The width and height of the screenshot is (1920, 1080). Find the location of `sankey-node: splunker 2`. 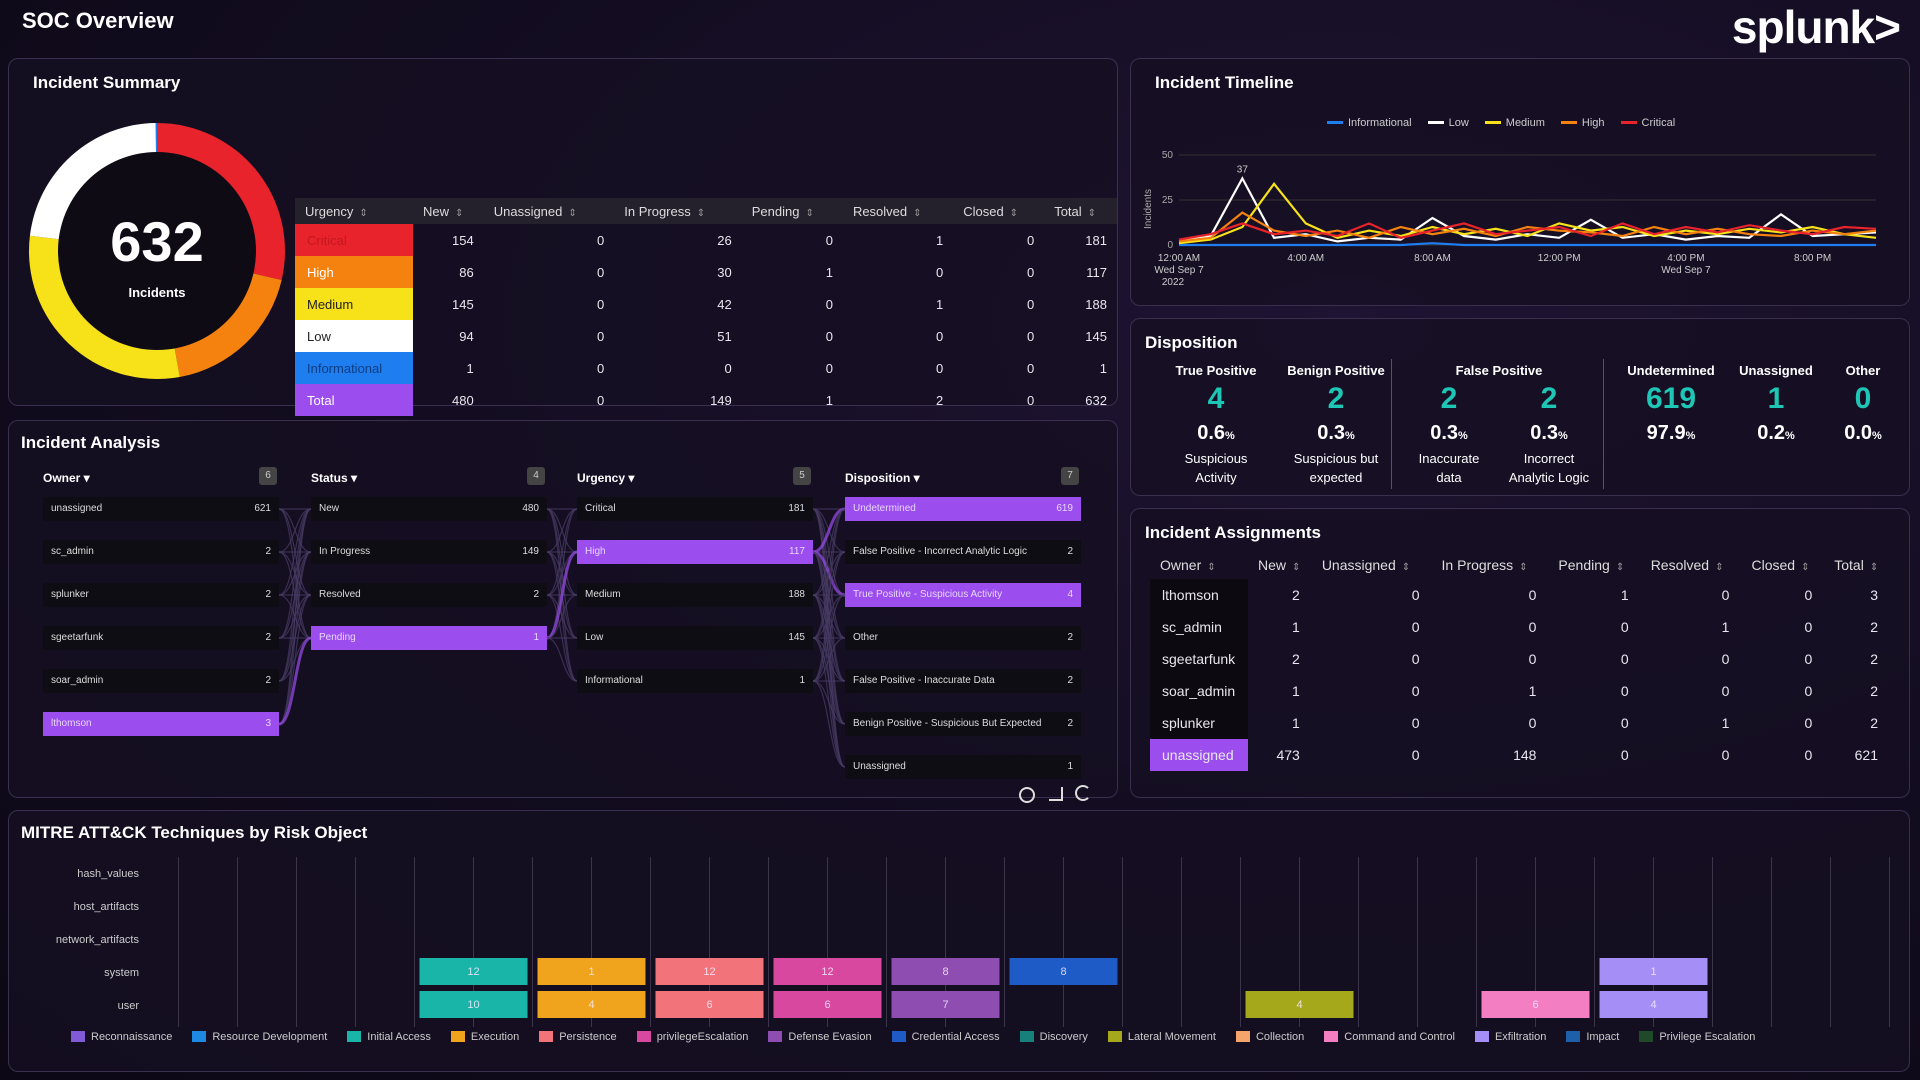

sankey-node: splunker 2 is located at coordinates (161, 595).